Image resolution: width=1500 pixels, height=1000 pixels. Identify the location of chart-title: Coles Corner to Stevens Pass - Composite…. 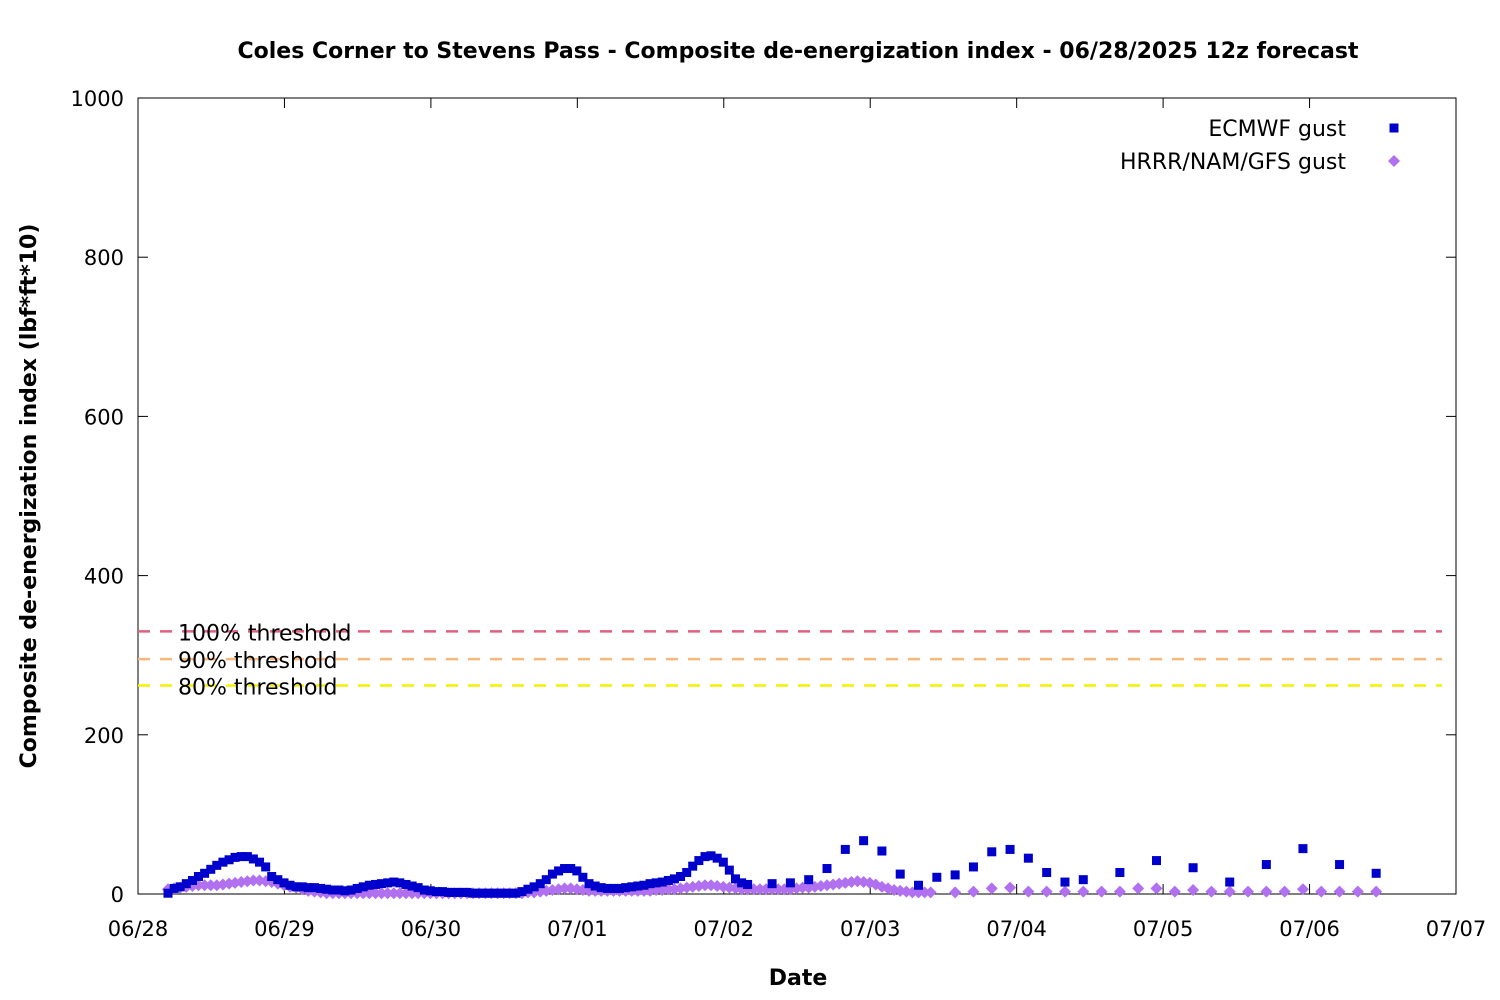
(798, 51).